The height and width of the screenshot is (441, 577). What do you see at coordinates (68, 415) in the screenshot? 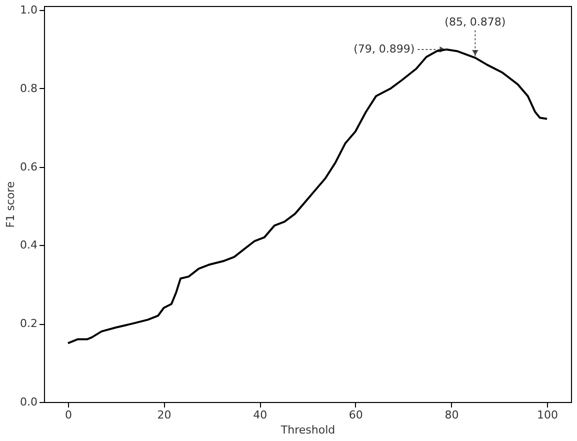
I see `x-tick-label: 0` at bounding box center [68, 415].